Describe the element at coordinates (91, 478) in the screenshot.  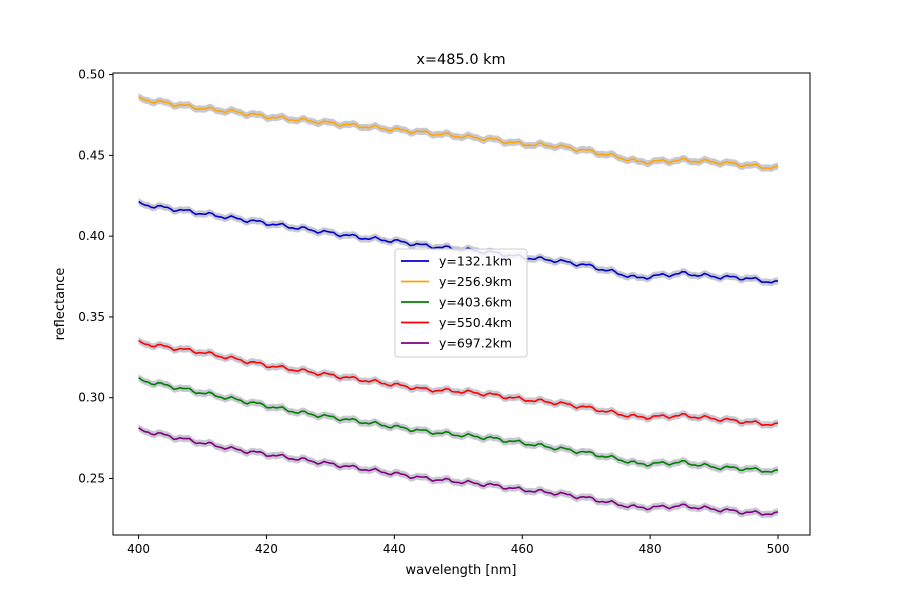
I see `y-tick-label: 0.25` at that location.